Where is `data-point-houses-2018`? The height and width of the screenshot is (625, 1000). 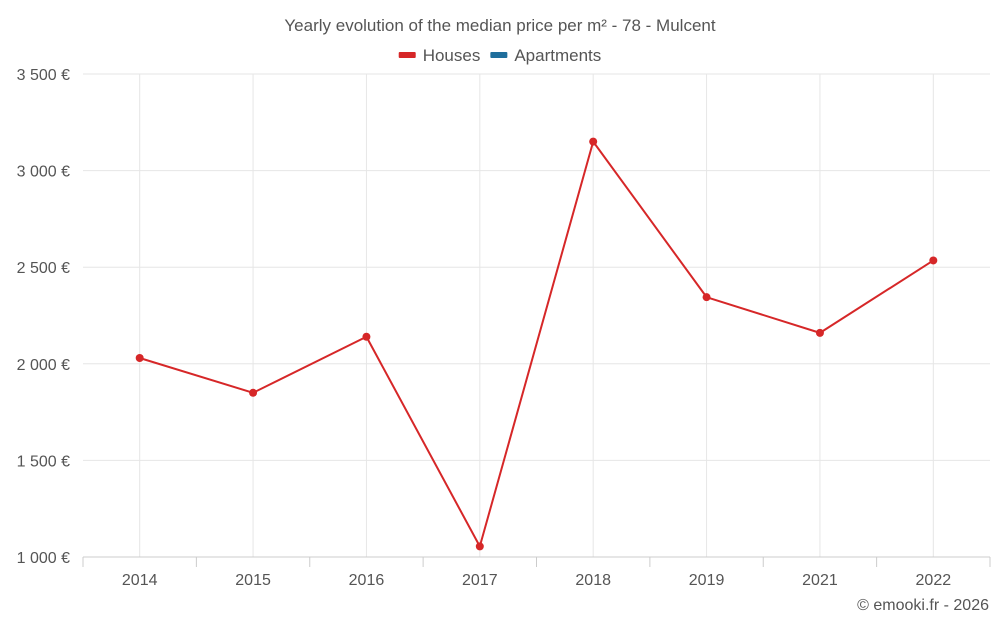
data-point-houses-2018 is located at coordinates (593, 141).